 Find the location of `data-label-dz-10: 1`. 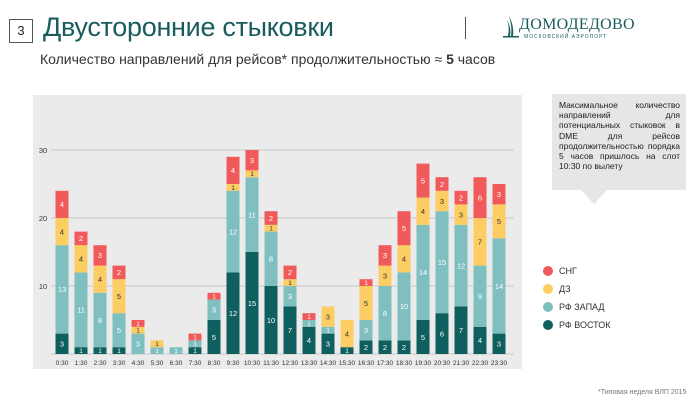

data-label-dz-10: 1 is located at coordinates (252, 174).